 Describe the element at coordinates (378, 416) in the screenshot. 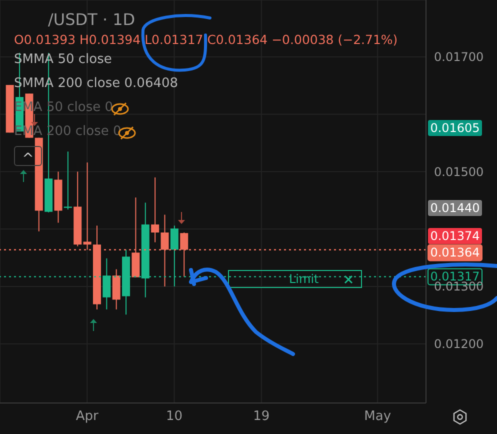

I see `x-tick-label: May` at that location.